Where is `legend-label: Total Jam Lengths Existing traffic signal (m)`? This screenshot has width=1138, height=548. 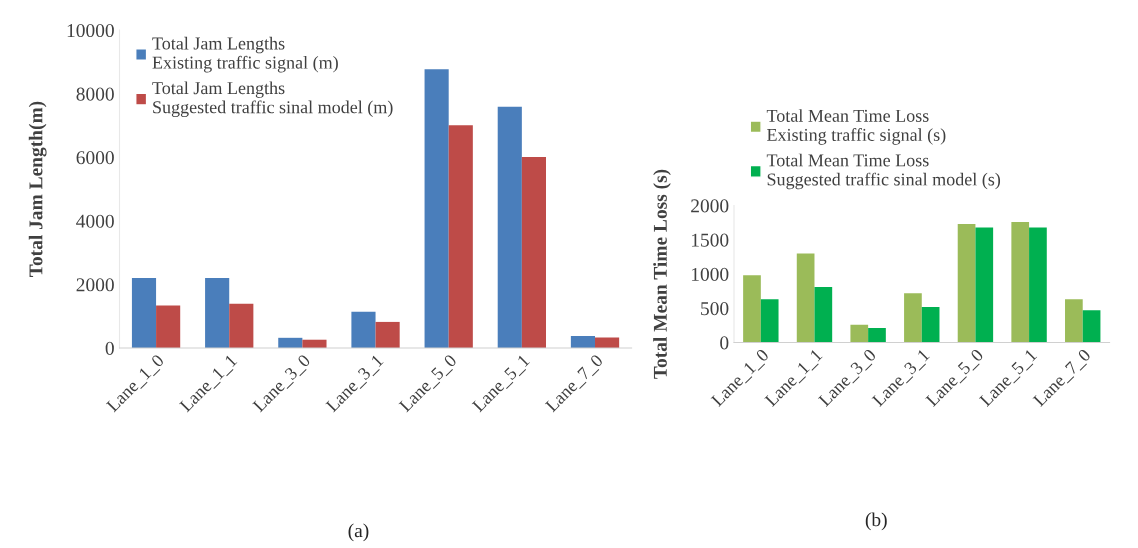
legend-label: Total Jam Lengths Existing traffic signal (m) is located at coordinates (245, 54).